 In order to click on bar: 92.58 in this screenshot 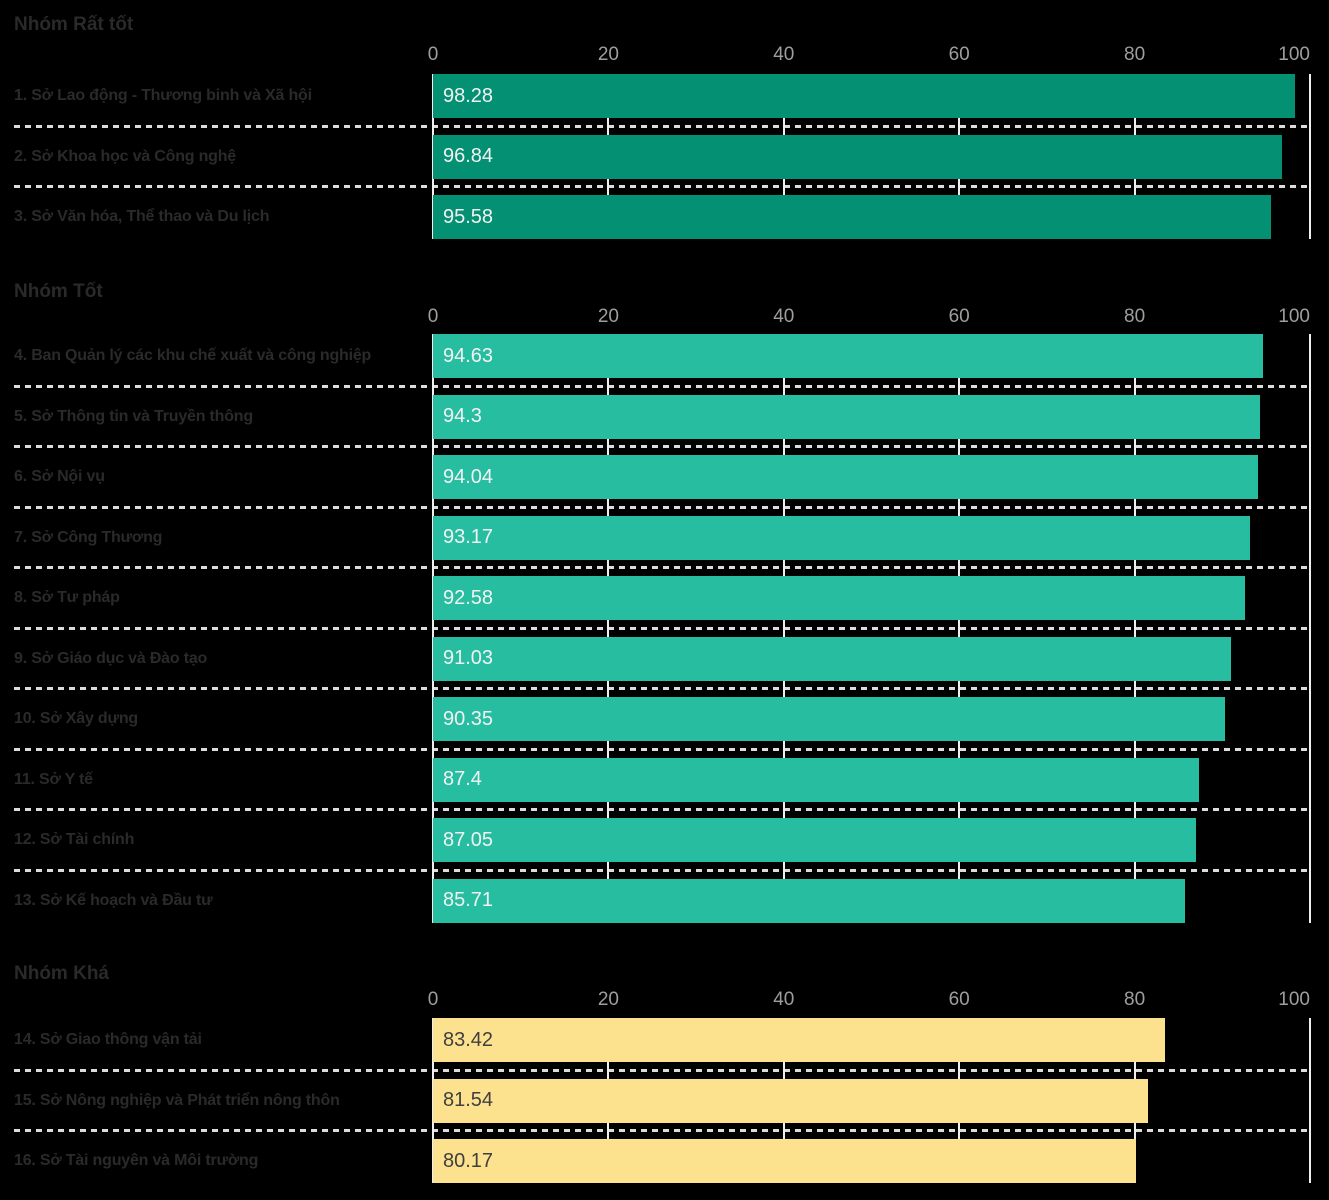, I will do `click(839, 598)`.